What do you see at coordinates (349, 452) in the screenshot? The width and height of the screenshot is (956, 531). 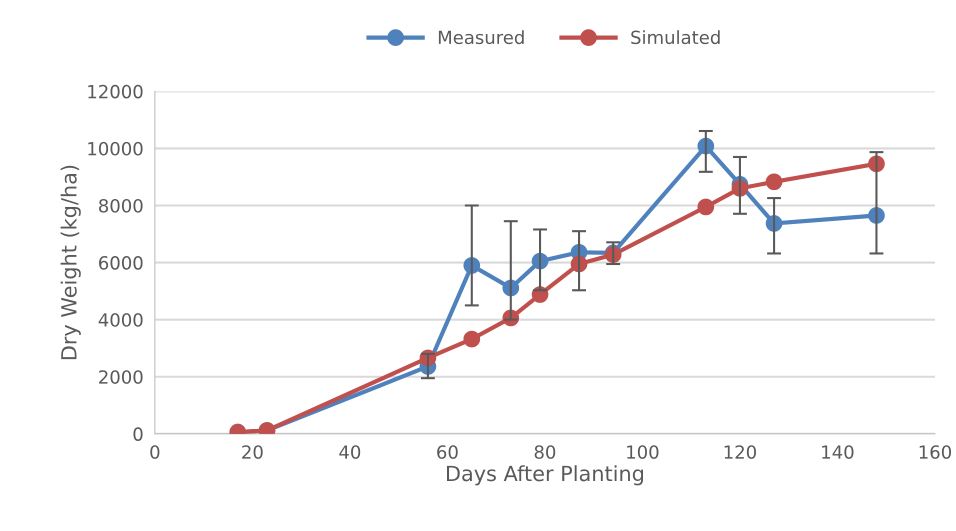 I see `x-tick-label: 40` at bounding box center [349, 452].